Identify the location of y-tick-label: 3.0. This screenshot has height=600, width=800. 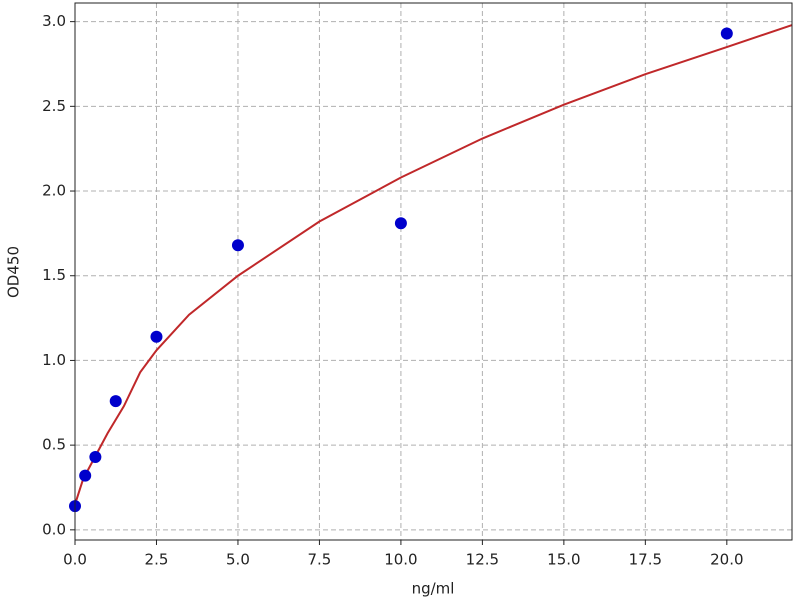
(54, 21).